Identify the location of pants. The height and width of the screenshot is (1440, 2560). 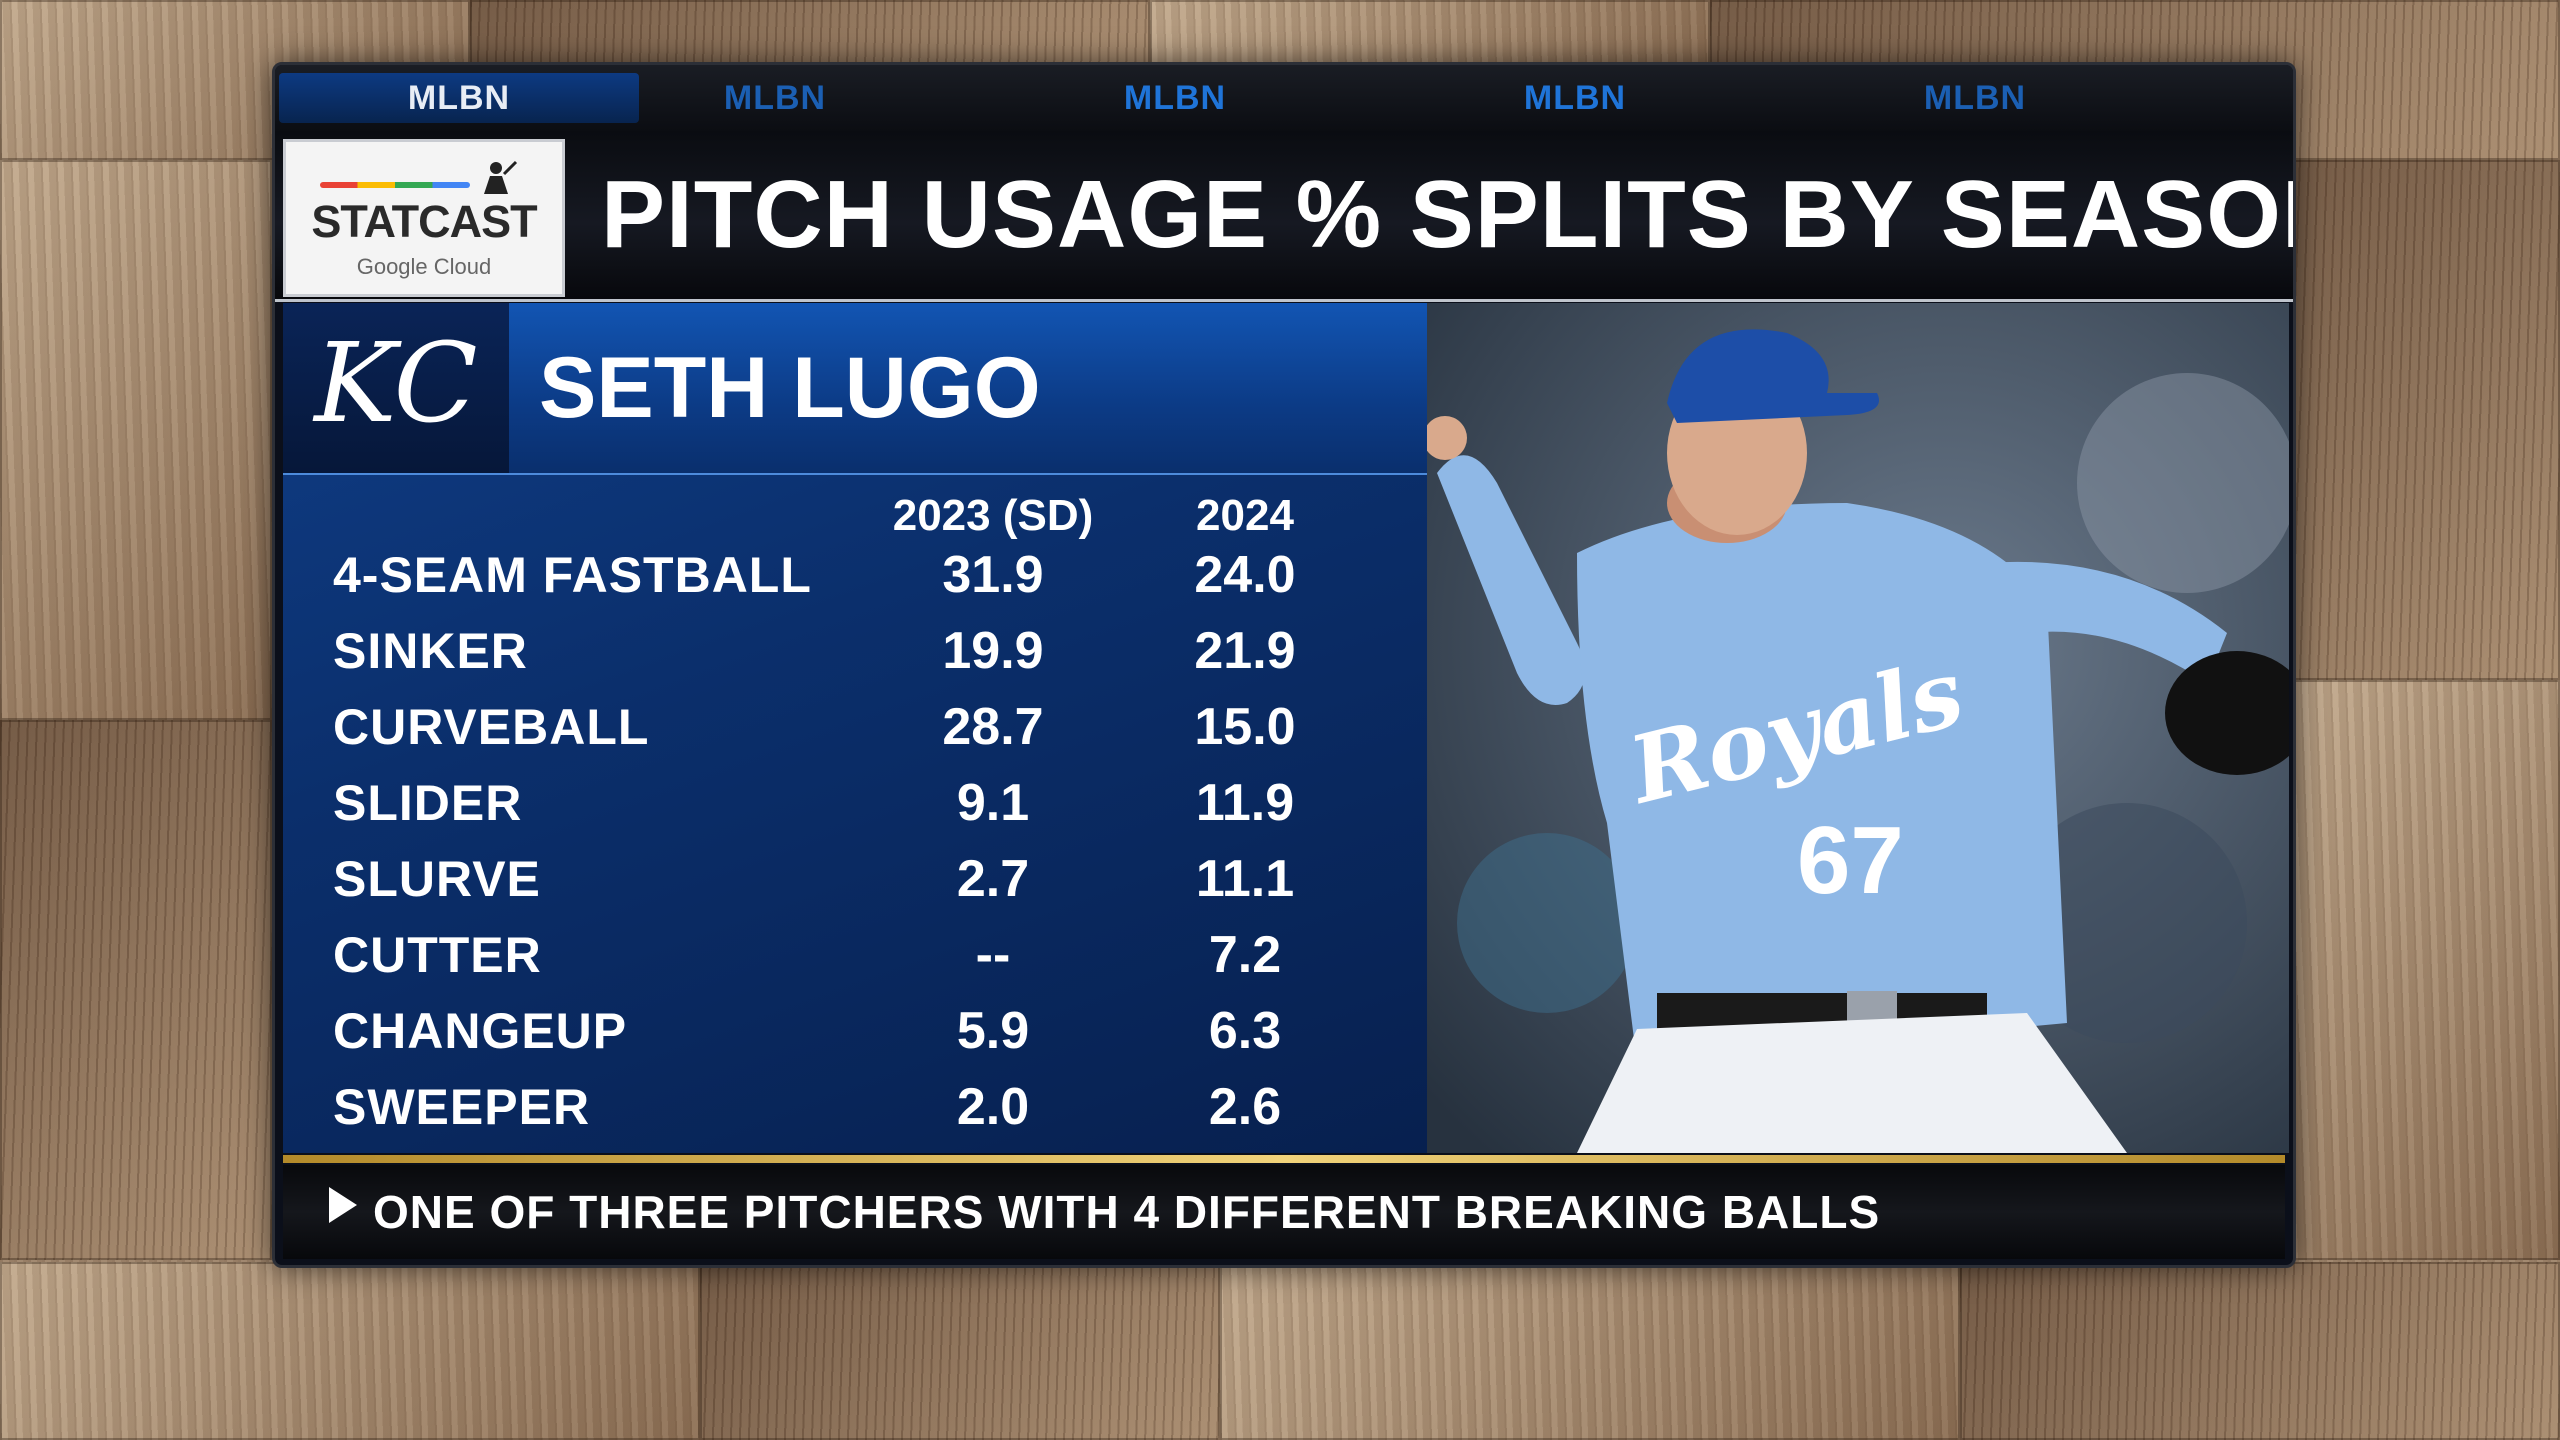
(1852, 1083).